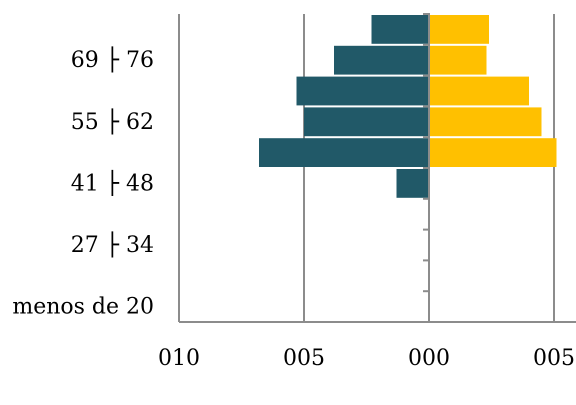 The width and height of the screenshot is (576, 405). I want to click on y-tick-label: 27 ├ 34, so click(112, 244).